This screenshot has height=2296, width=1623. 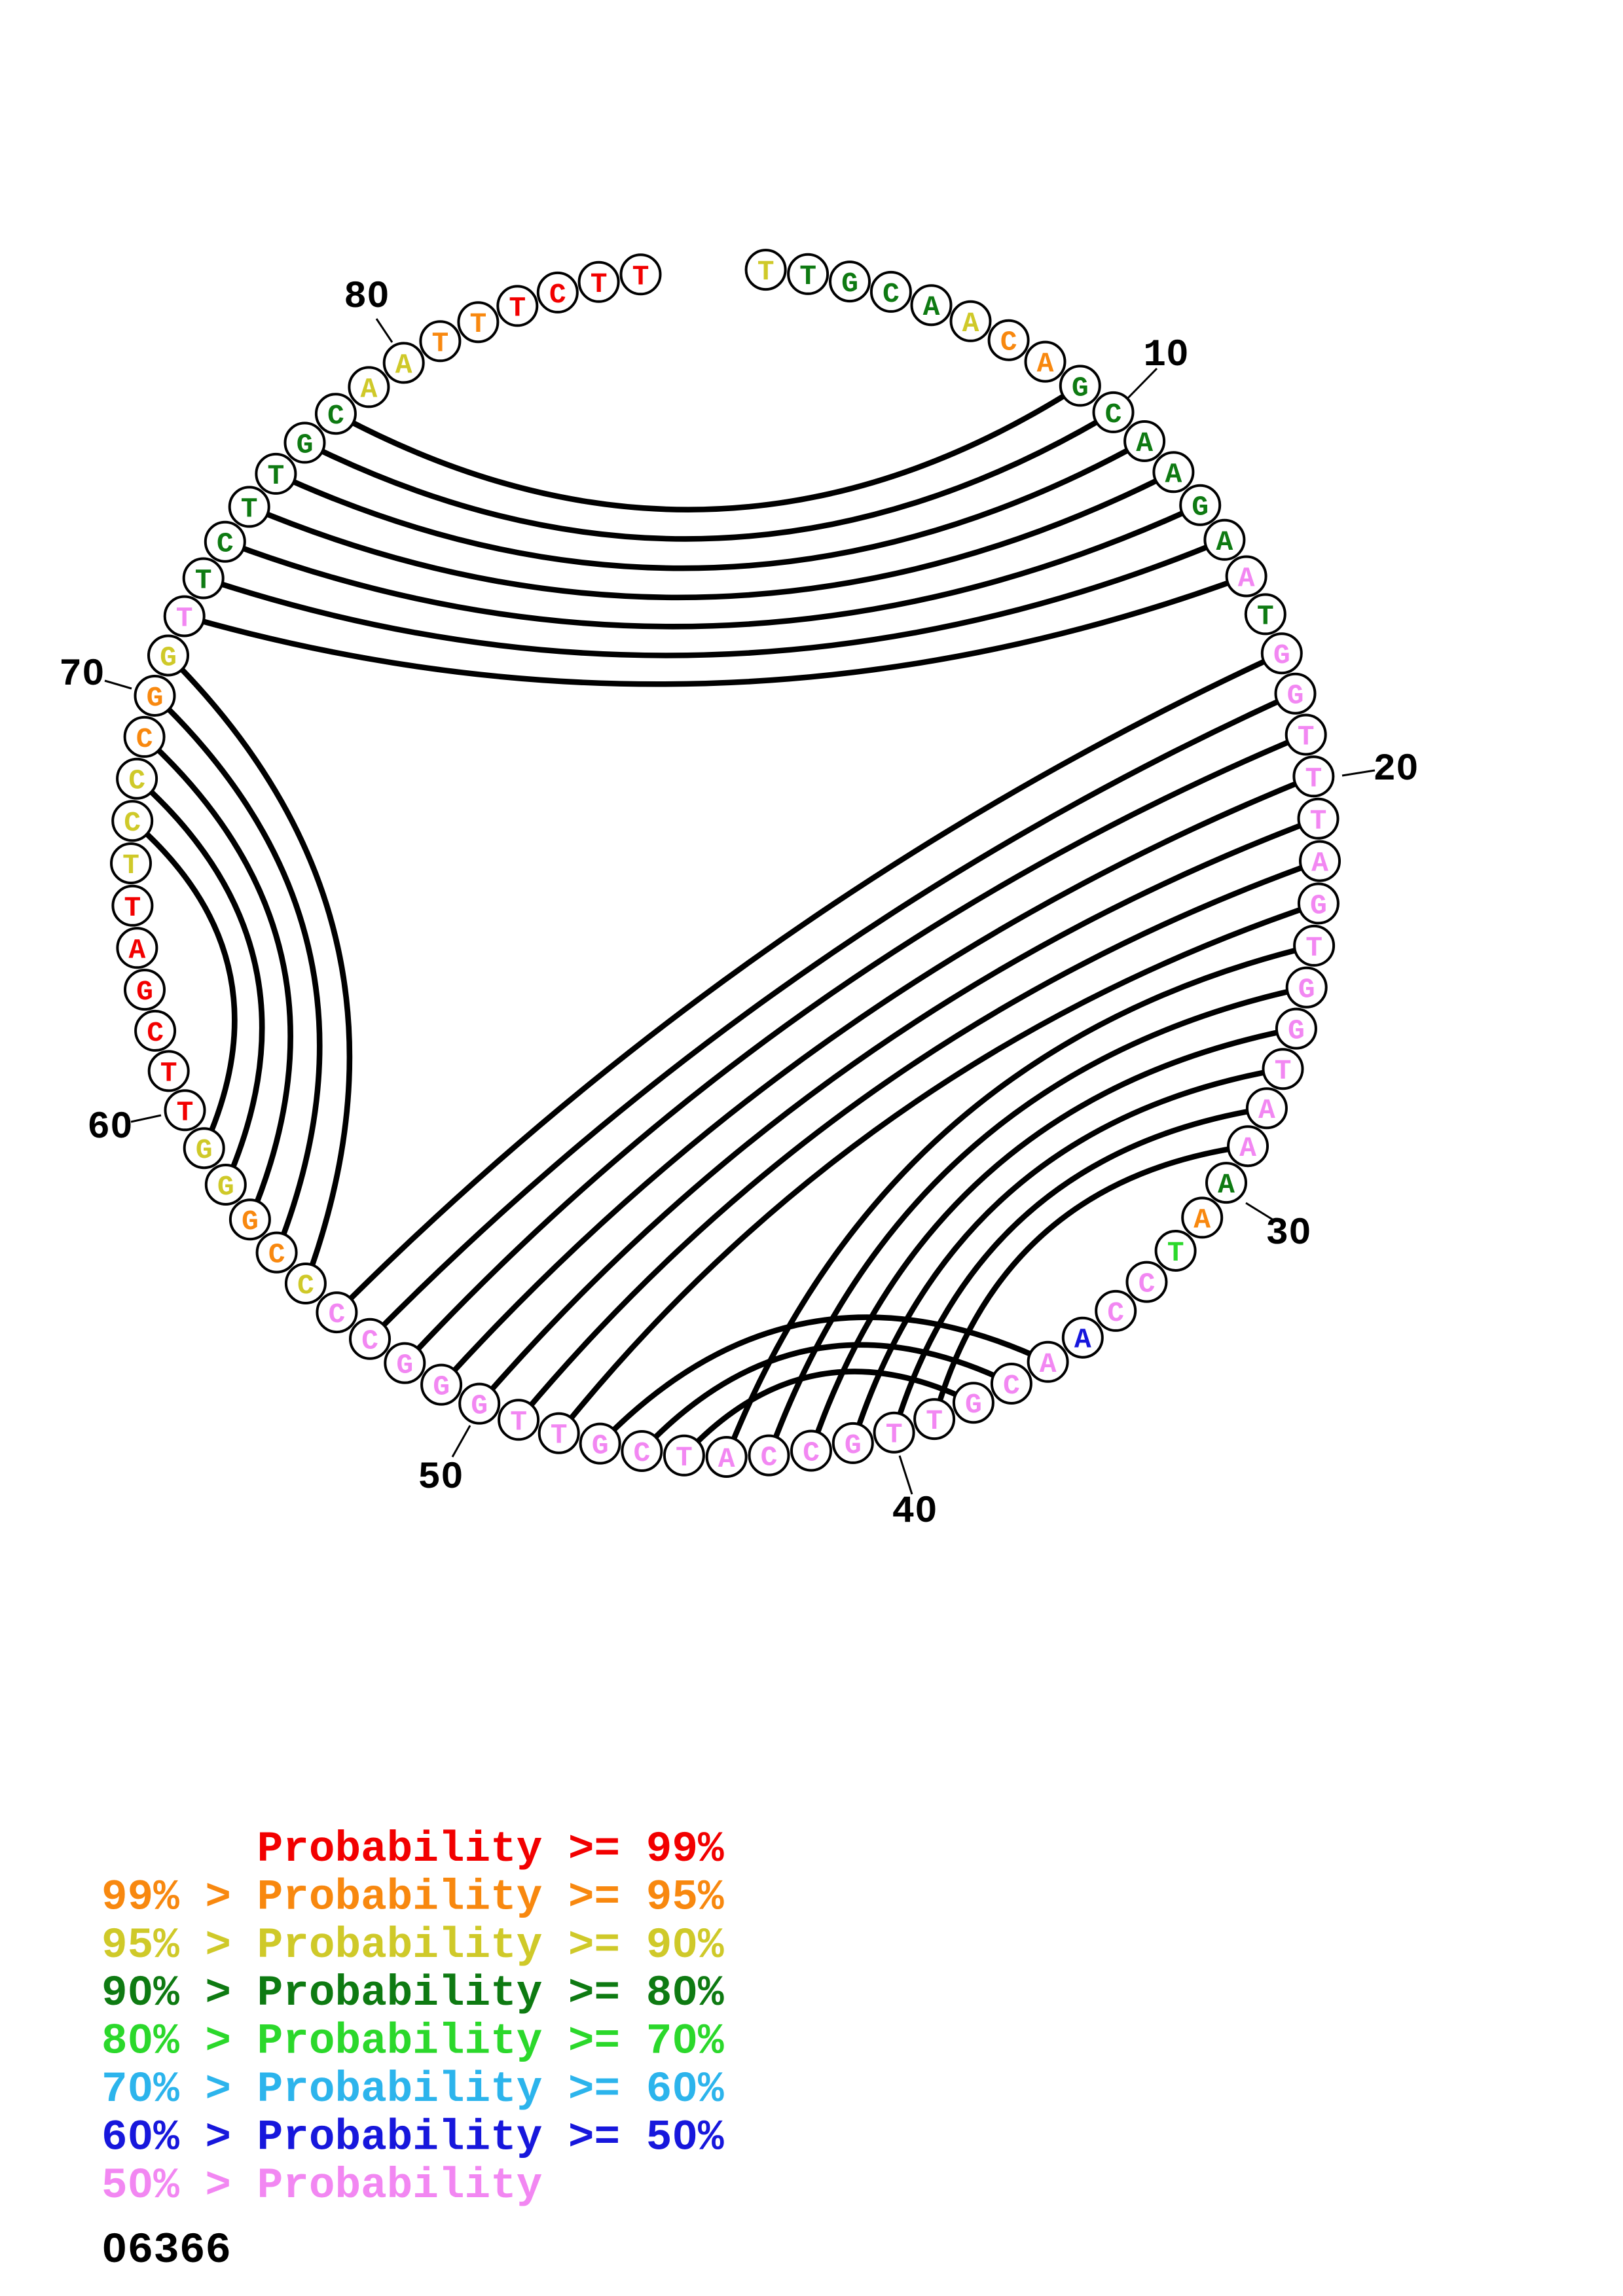 I want to click on svg-text: 50, so click(x=441, y=1478).